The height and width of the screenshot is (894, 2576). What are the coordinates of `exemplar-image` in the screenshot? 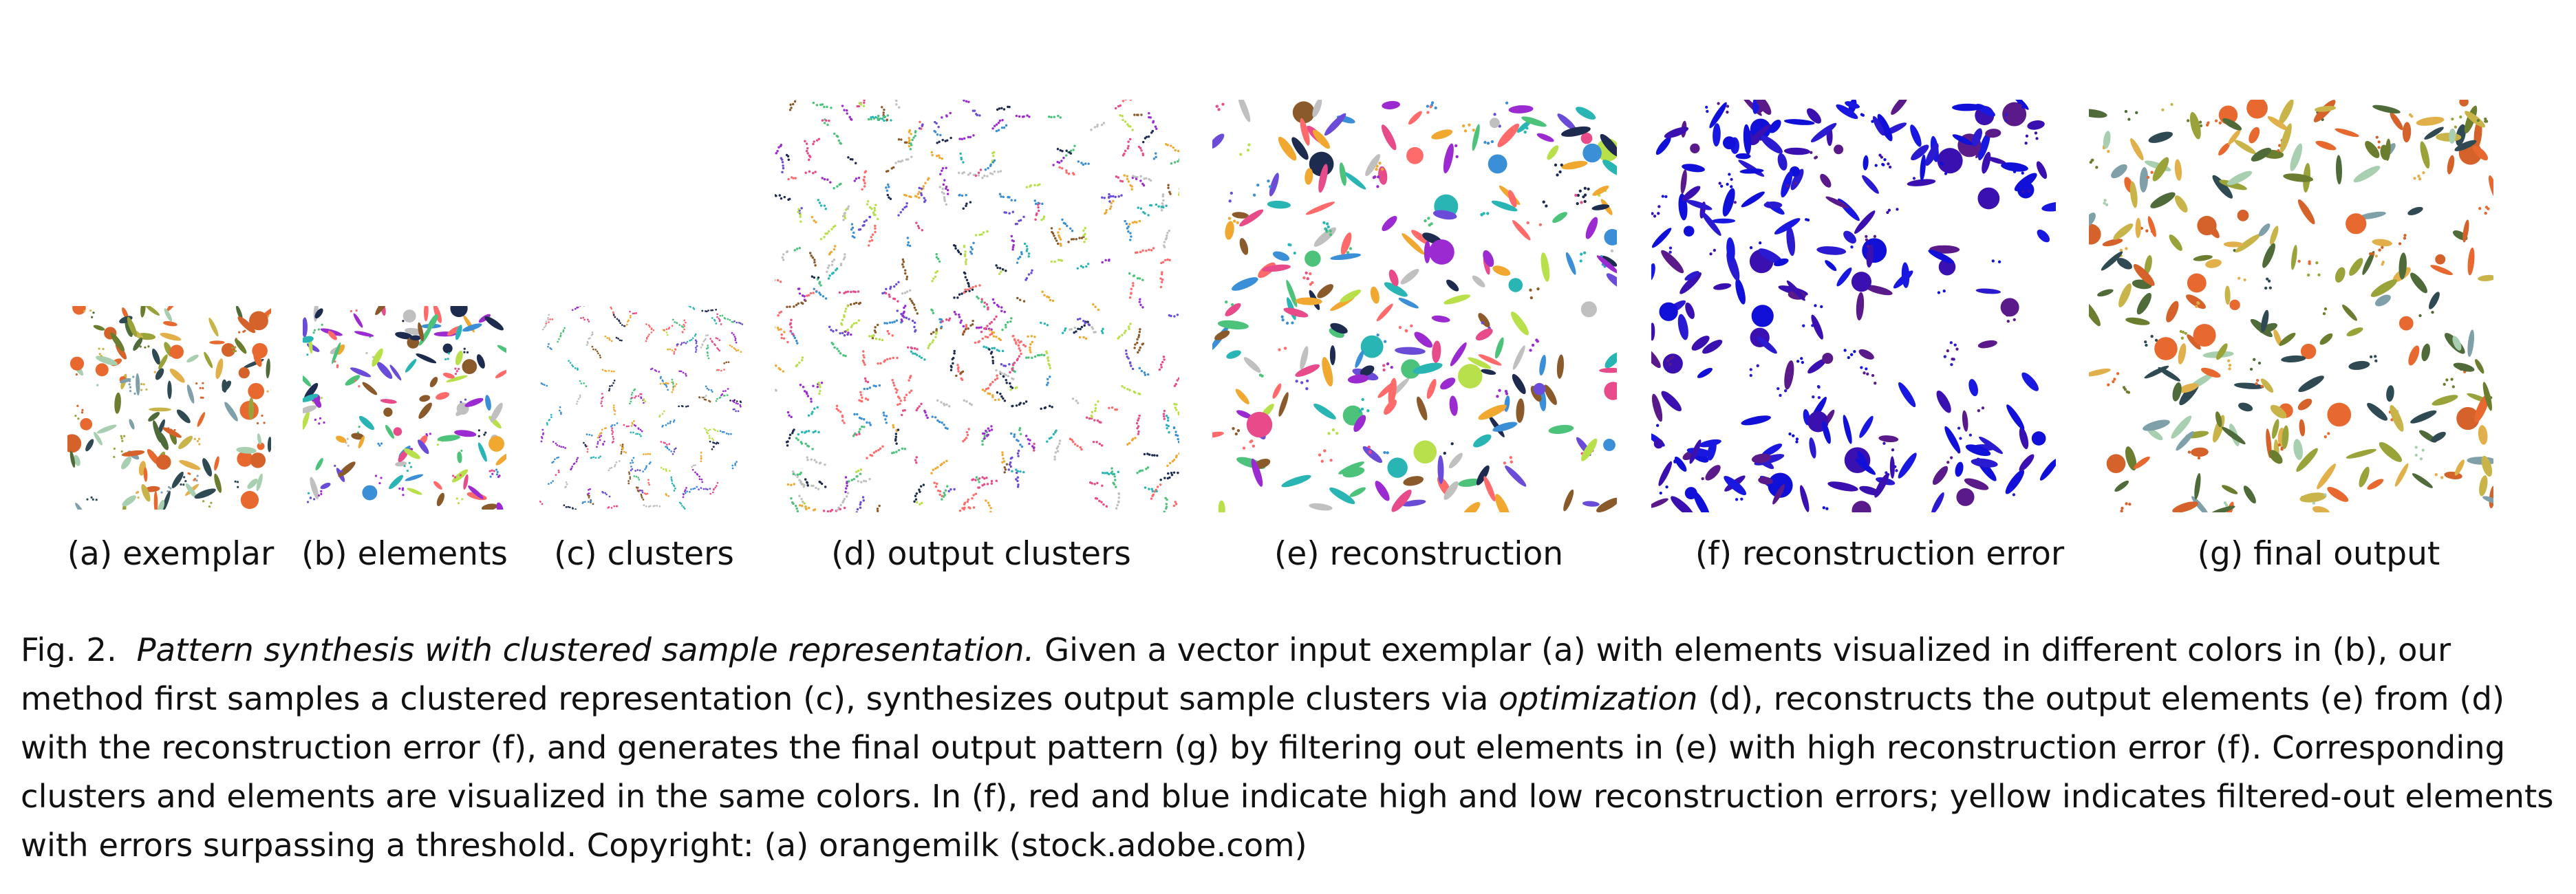 It's located at (169, 408).